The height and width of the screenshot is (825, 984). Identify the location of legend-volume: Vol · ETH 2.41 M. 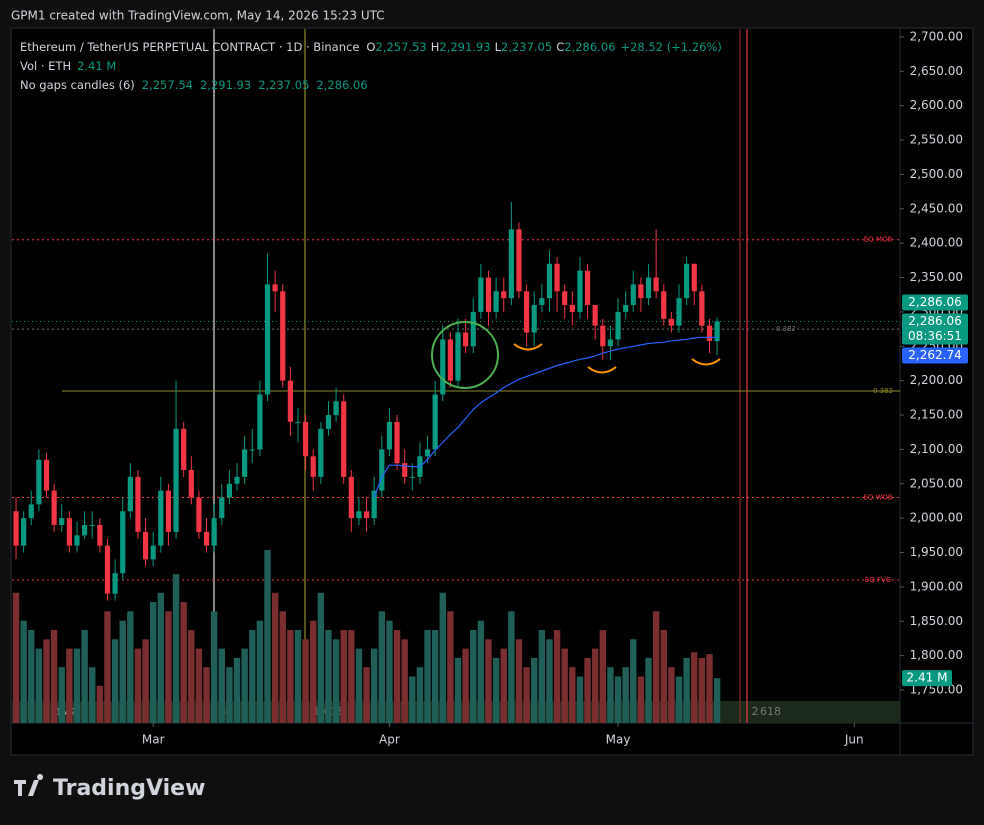
(68, 66).